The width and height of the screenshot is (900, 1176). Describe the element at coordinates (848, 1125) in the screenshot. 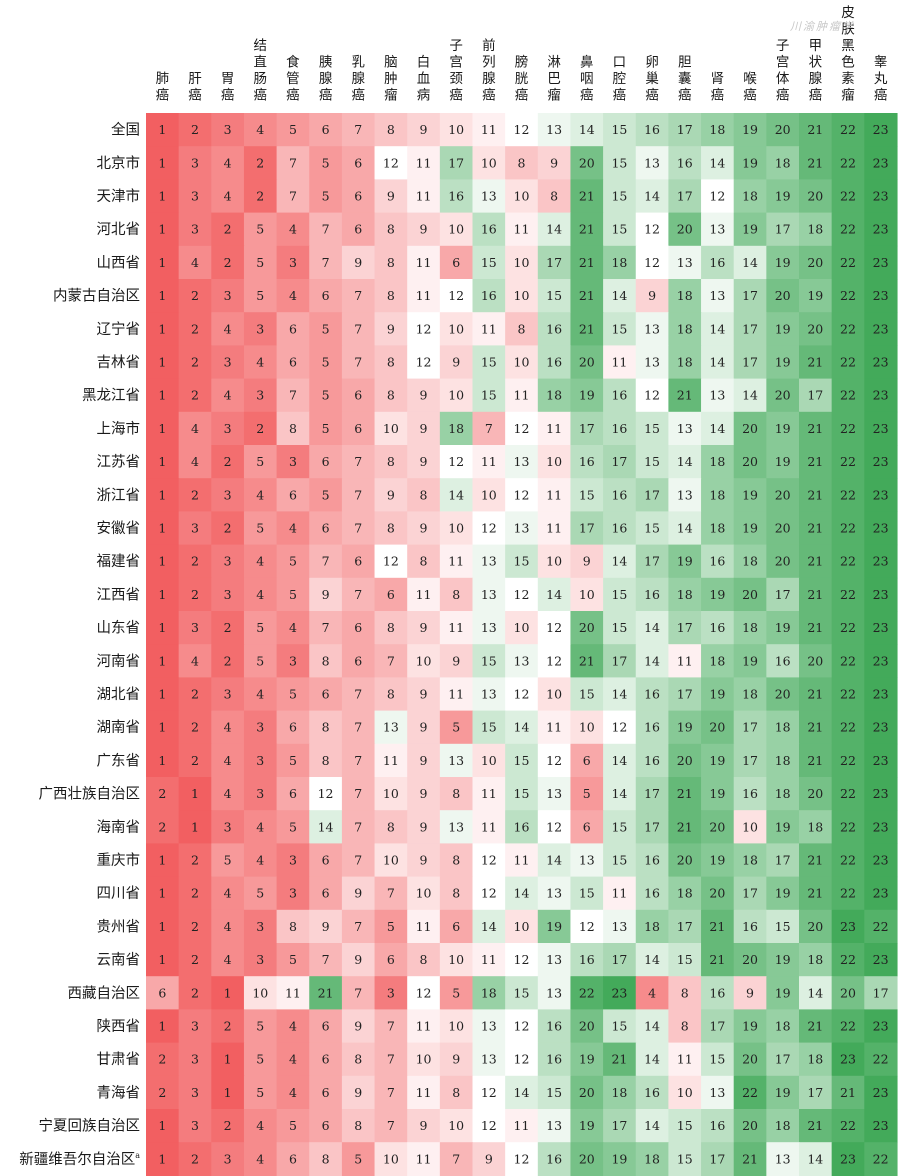

I see `cell-value-label: 22` at that location.